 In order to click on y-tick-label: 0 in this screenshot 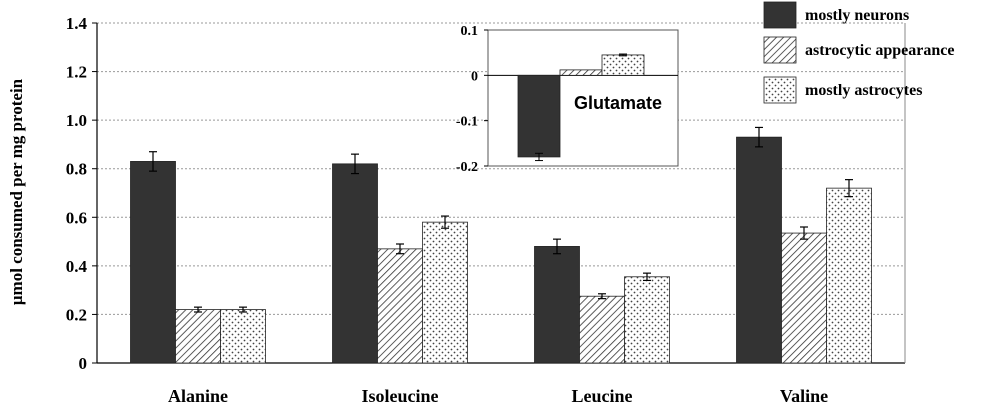, I will do `click(83, 363)`.